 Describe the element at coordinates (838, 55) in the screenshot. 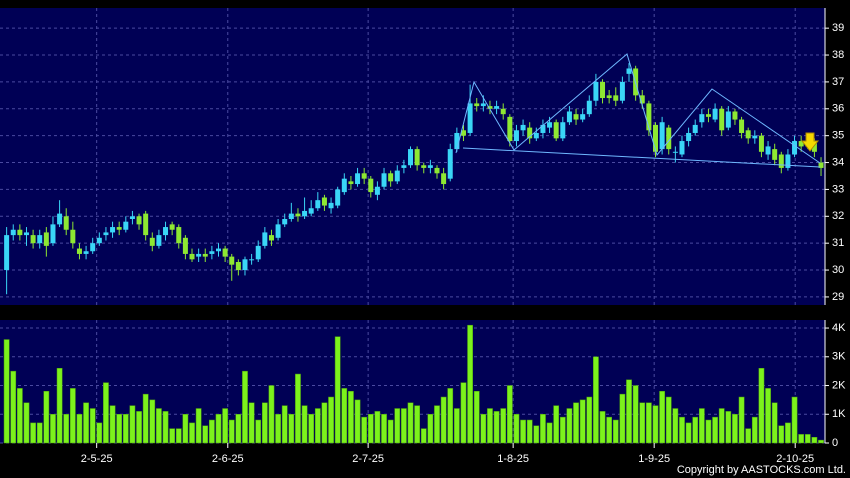

I see `y-tick-label: 38` at that location.